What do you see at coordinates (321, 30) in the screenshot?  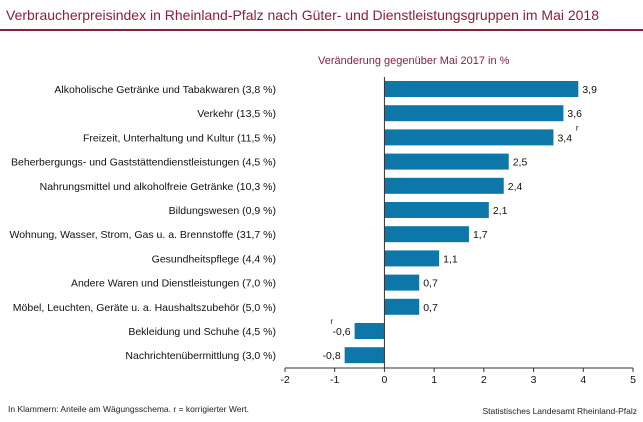 I see `title-divider` at bounding box center [321, 30].